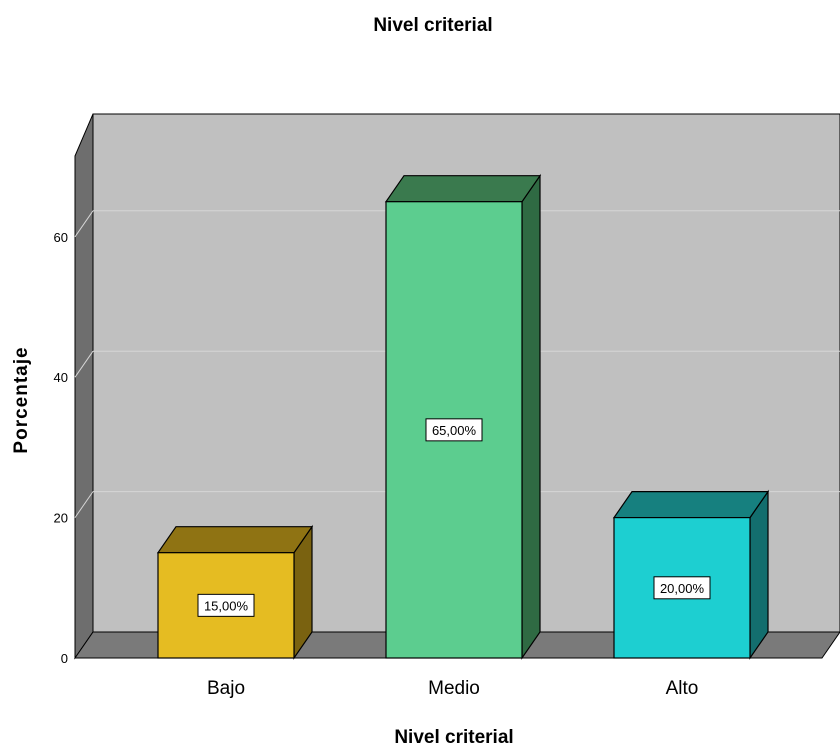 The width and height of the screenshot is (840, 751). I want to click on bar-front, so click(454, 430).